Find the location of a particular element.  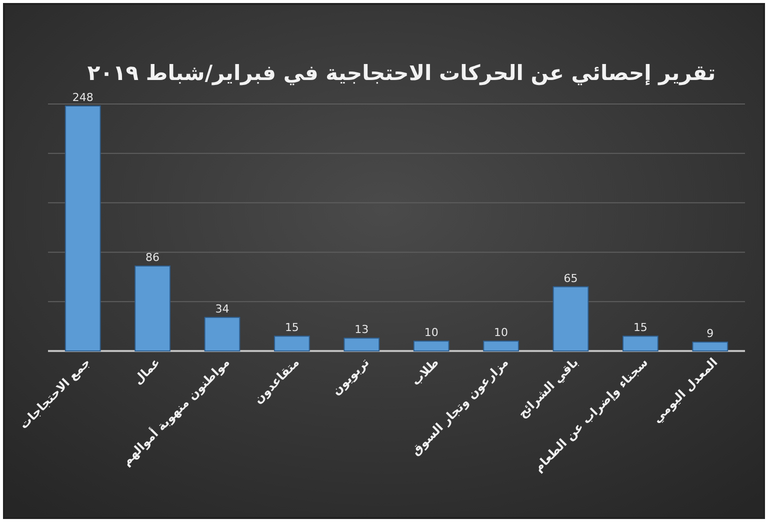

data-label: 65 is located at coordinates (571, 278).